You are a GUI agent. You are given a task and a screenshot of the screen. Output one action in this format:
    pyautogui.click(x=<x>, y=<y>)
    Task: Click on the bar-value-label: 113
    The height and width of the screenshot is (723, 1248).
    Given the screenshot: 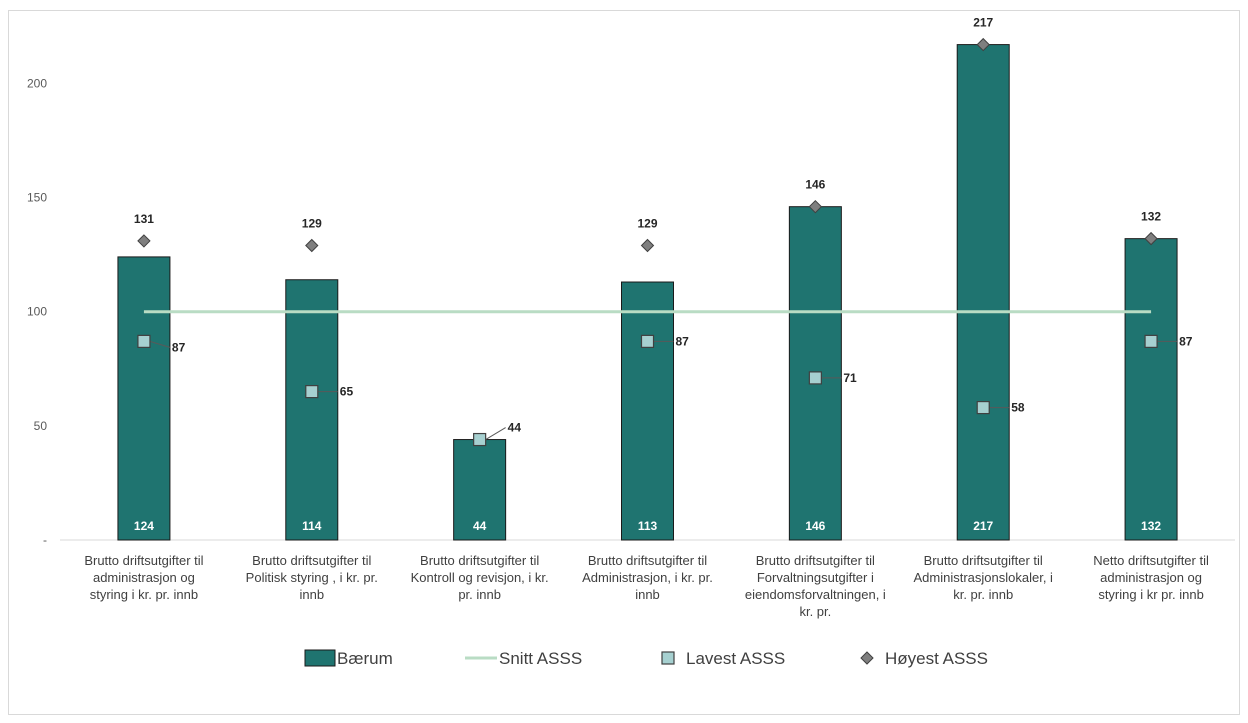 What is the action you would take?
    pyautogui.click(x=648, y=526)
    